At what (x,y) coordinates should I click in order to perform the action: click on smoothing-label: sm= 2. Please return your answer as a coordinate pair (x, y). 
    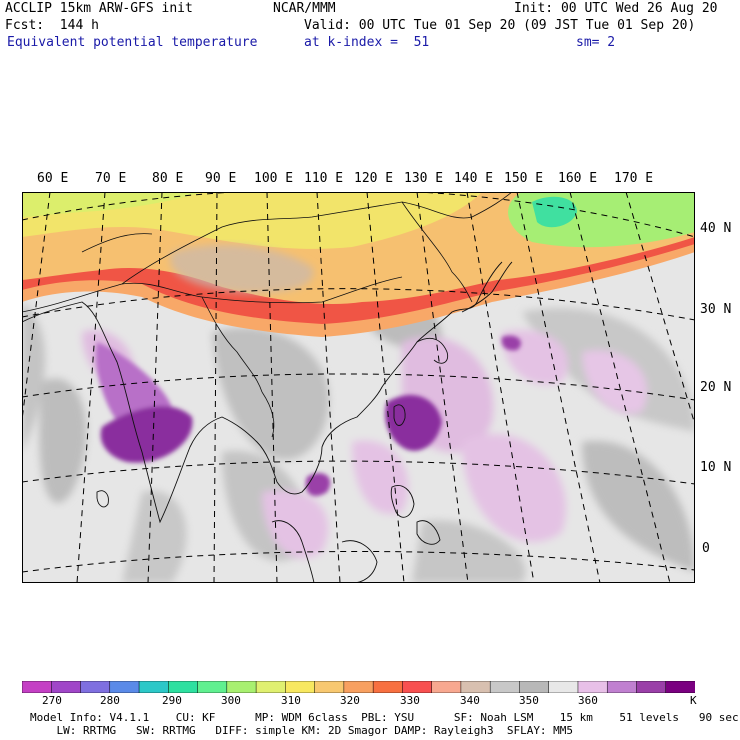
    Looking at the image, I should click on (596, 42).